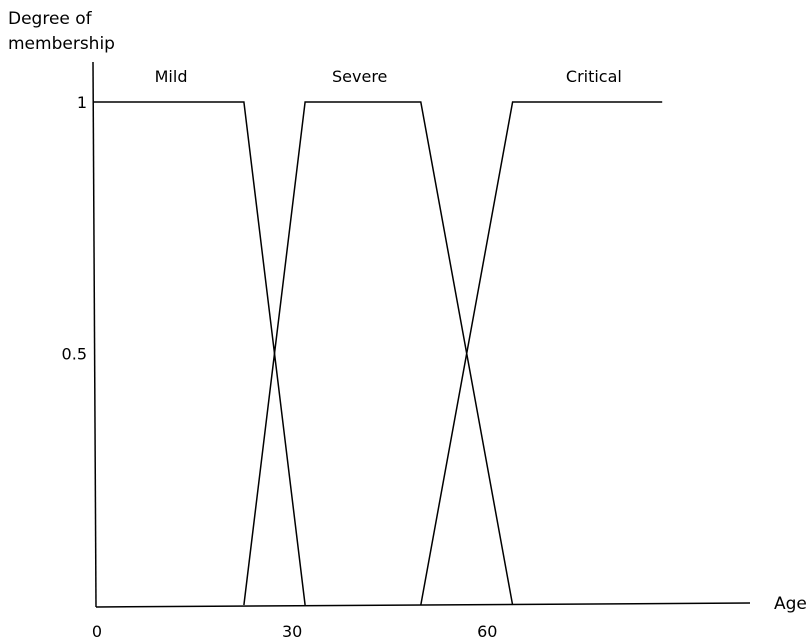 The height and width of the screenshot is (642, 812). What do you see at coordinates (61, 44) in the screenshot?
I see `y-axis-title-line-2: membership` at bounding box center [61, 44].